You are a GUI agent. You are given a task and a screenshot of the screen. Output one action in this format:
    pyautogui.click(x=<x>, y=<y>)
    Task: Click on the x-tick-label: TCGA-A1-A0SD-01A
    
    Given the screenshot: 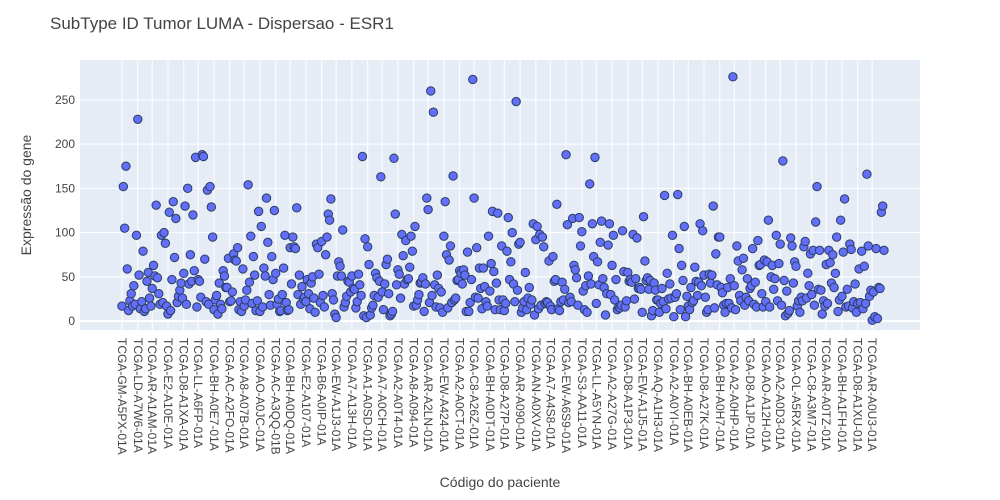 What is the action you would take?
    pyautogui.click(x=368, y=394)
    